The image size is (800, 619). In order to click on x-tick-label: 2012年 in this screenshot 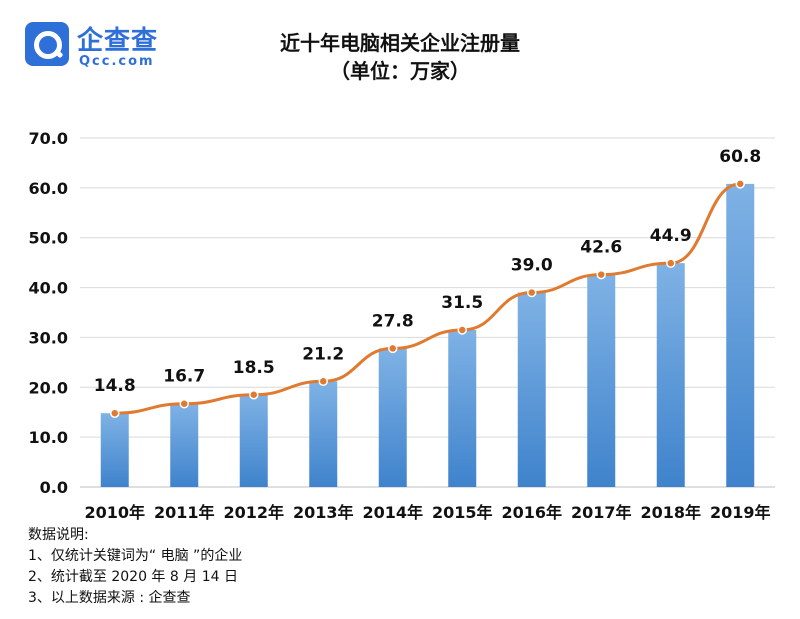, I will do `click(253, 512)`.